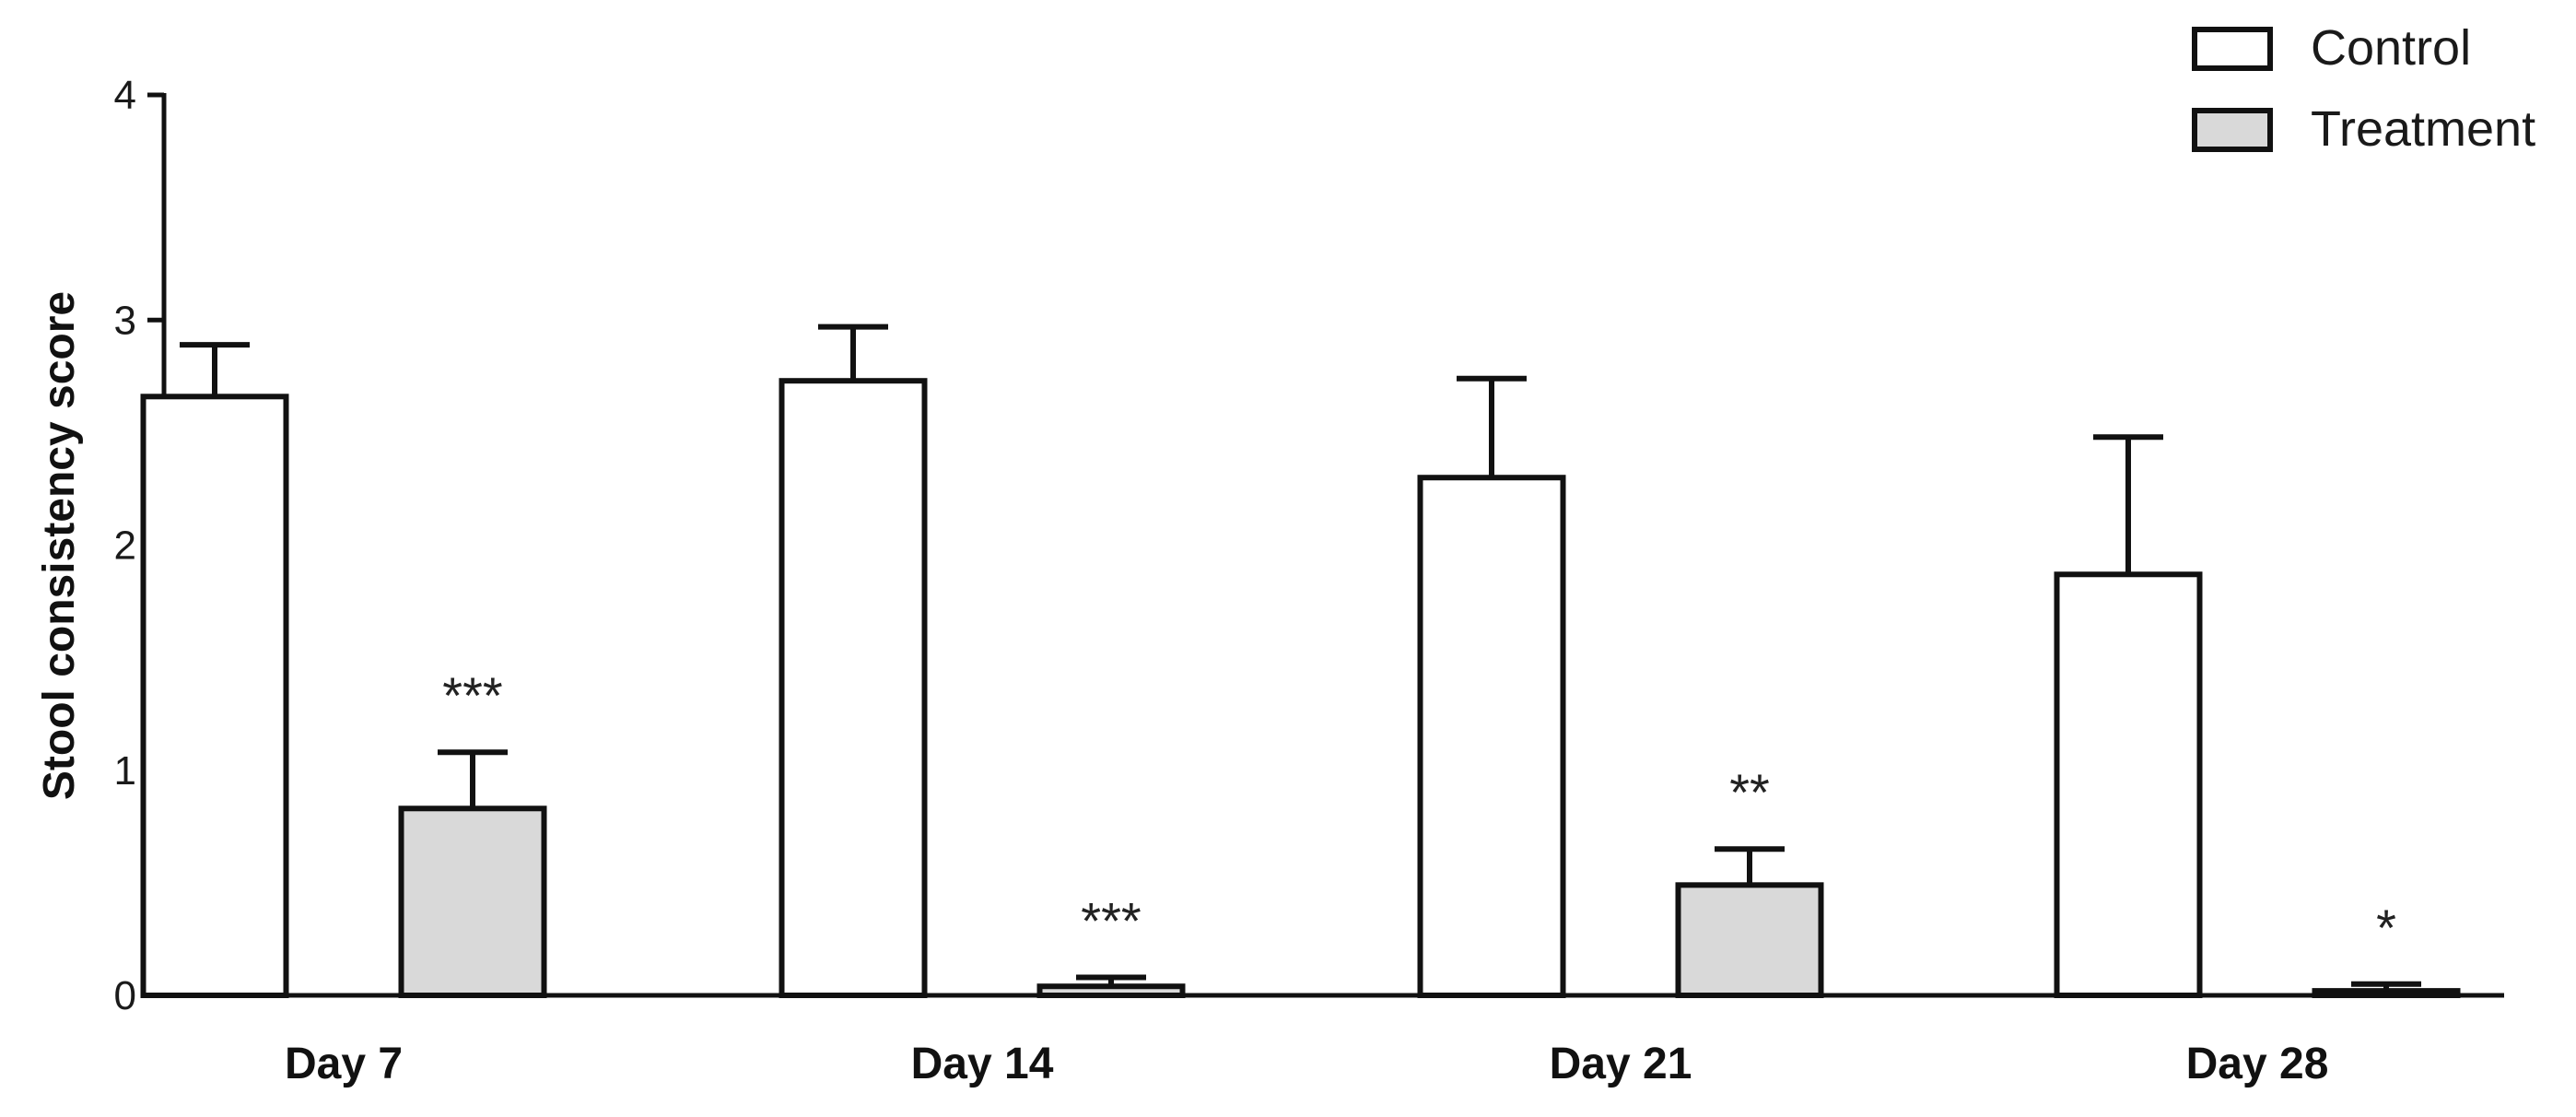  Describe the element at coordinates (125, 771) in the screenshot. I see `y-tick-label: 1` at that location.